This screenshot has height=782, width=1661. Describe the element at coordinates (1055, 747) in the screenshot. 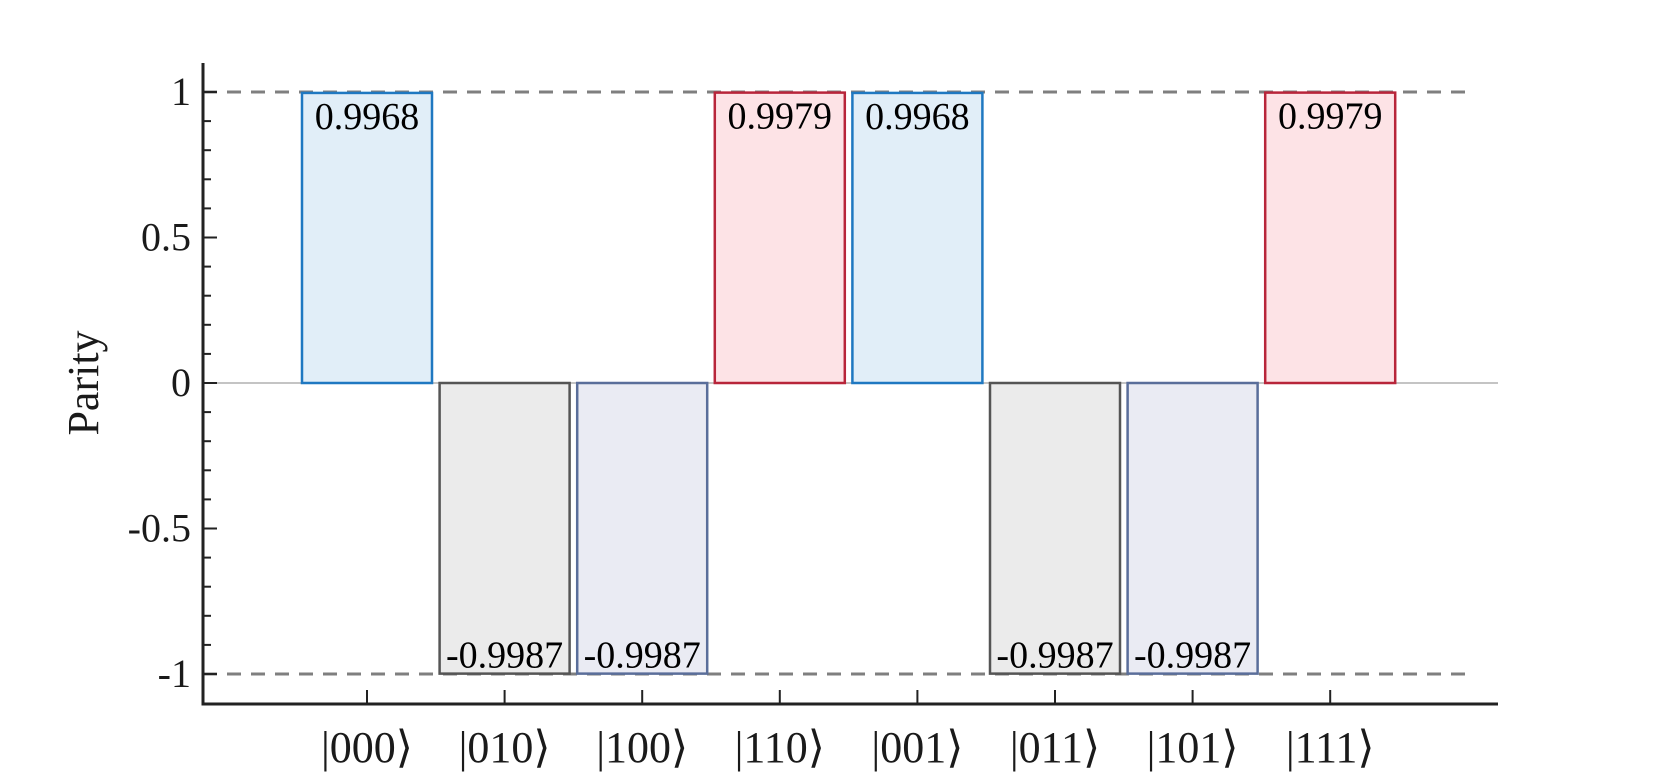

I see `x-tick-label: |011⟩` at that location.